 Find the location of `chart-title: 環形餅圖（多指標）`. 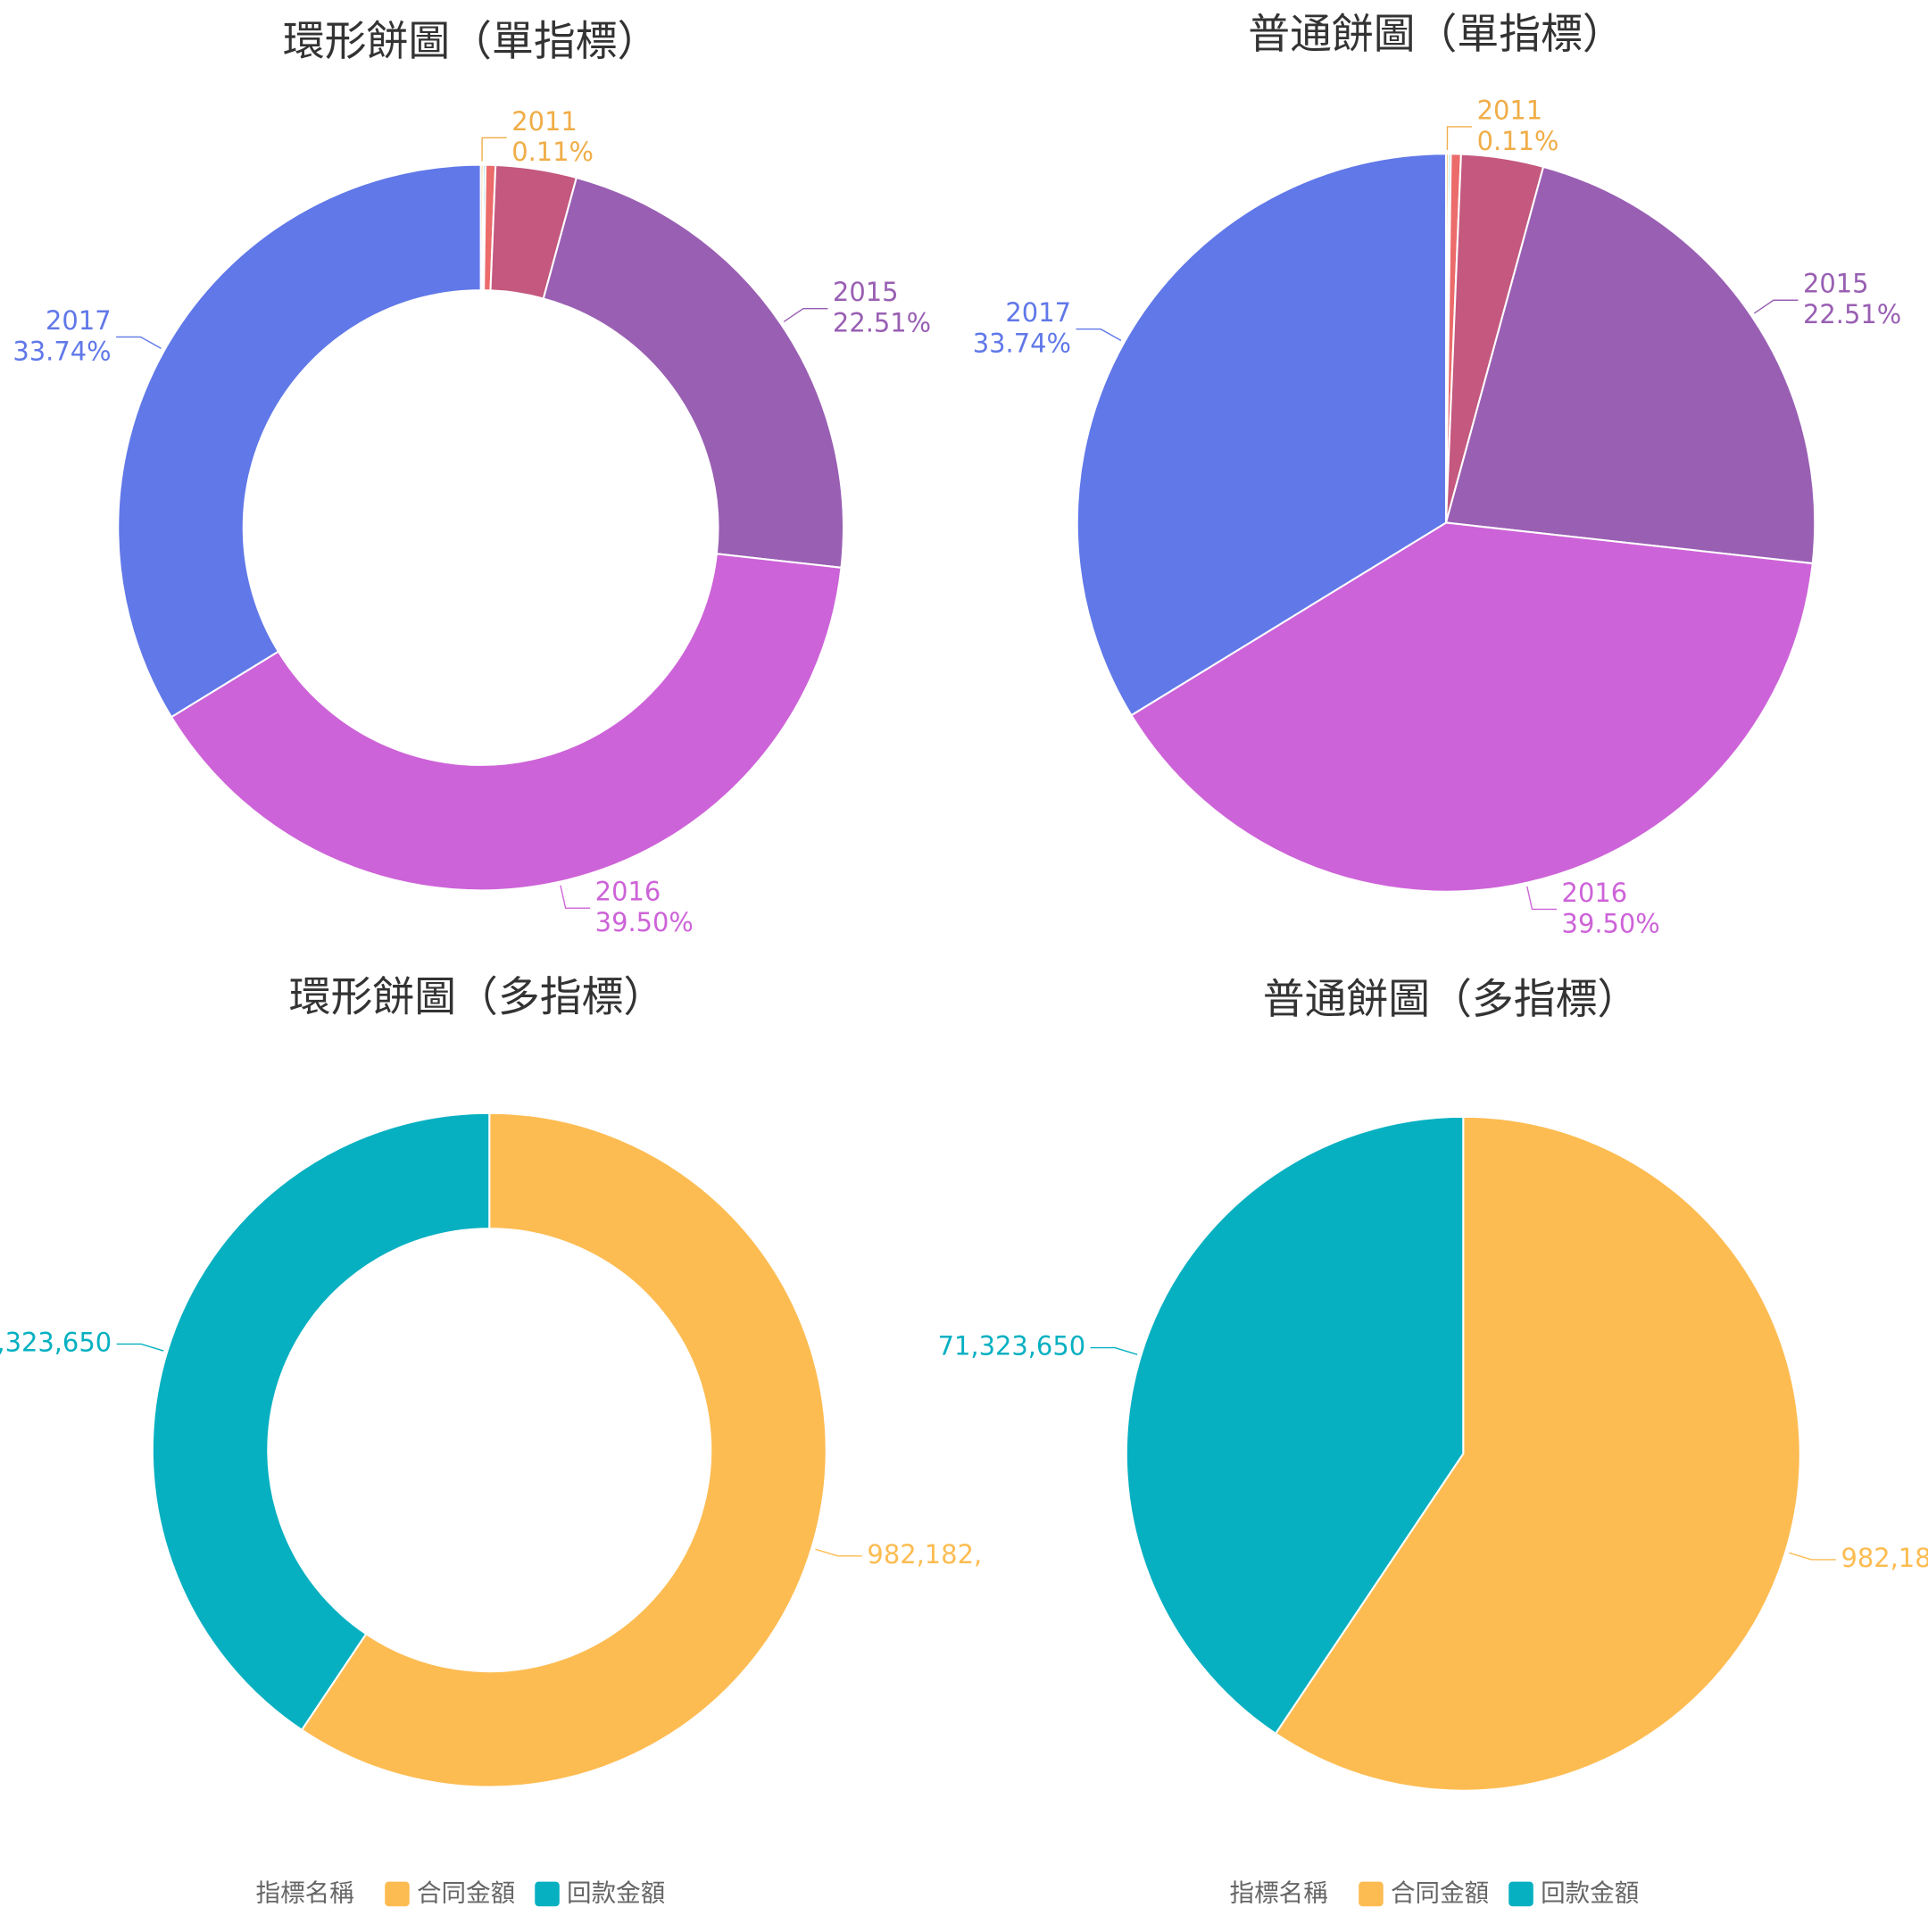

chart-title: 環形餅圖（多指標） is located at coordinates (477, 997).